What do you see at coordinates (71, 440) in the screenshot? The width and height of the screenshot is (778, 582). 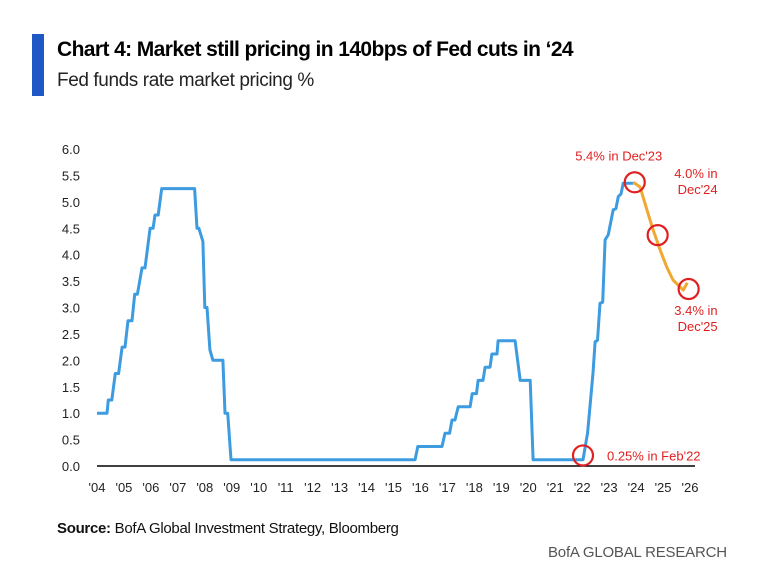 I see `y-tick-label: 0.5` at bounding box center [71, 440].